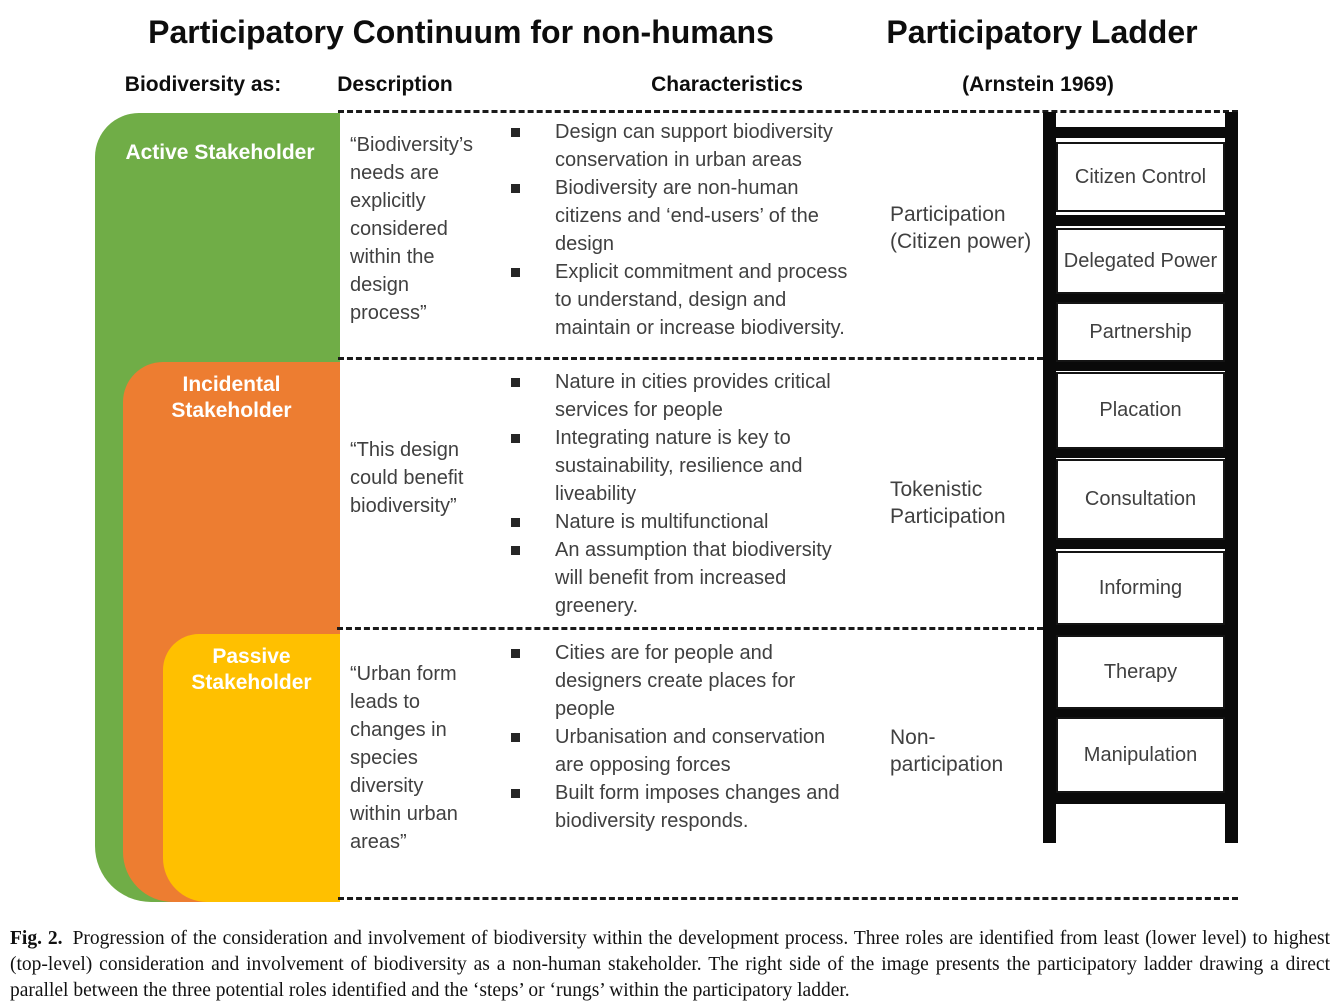 The image size is (1340, 1008). Describe the element at coordinates (947, 751) in the screenshot. I see `participation-non: Non- participation` at that location.